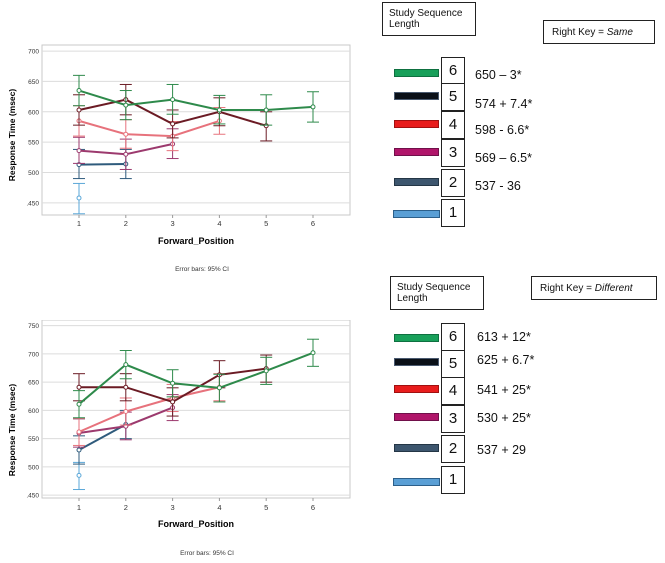  What do you see at coordinates (437, 293) in the screenshot?
I see `study-sequence-label-box: Study Sequence Length` at bounding box center [437, 293].